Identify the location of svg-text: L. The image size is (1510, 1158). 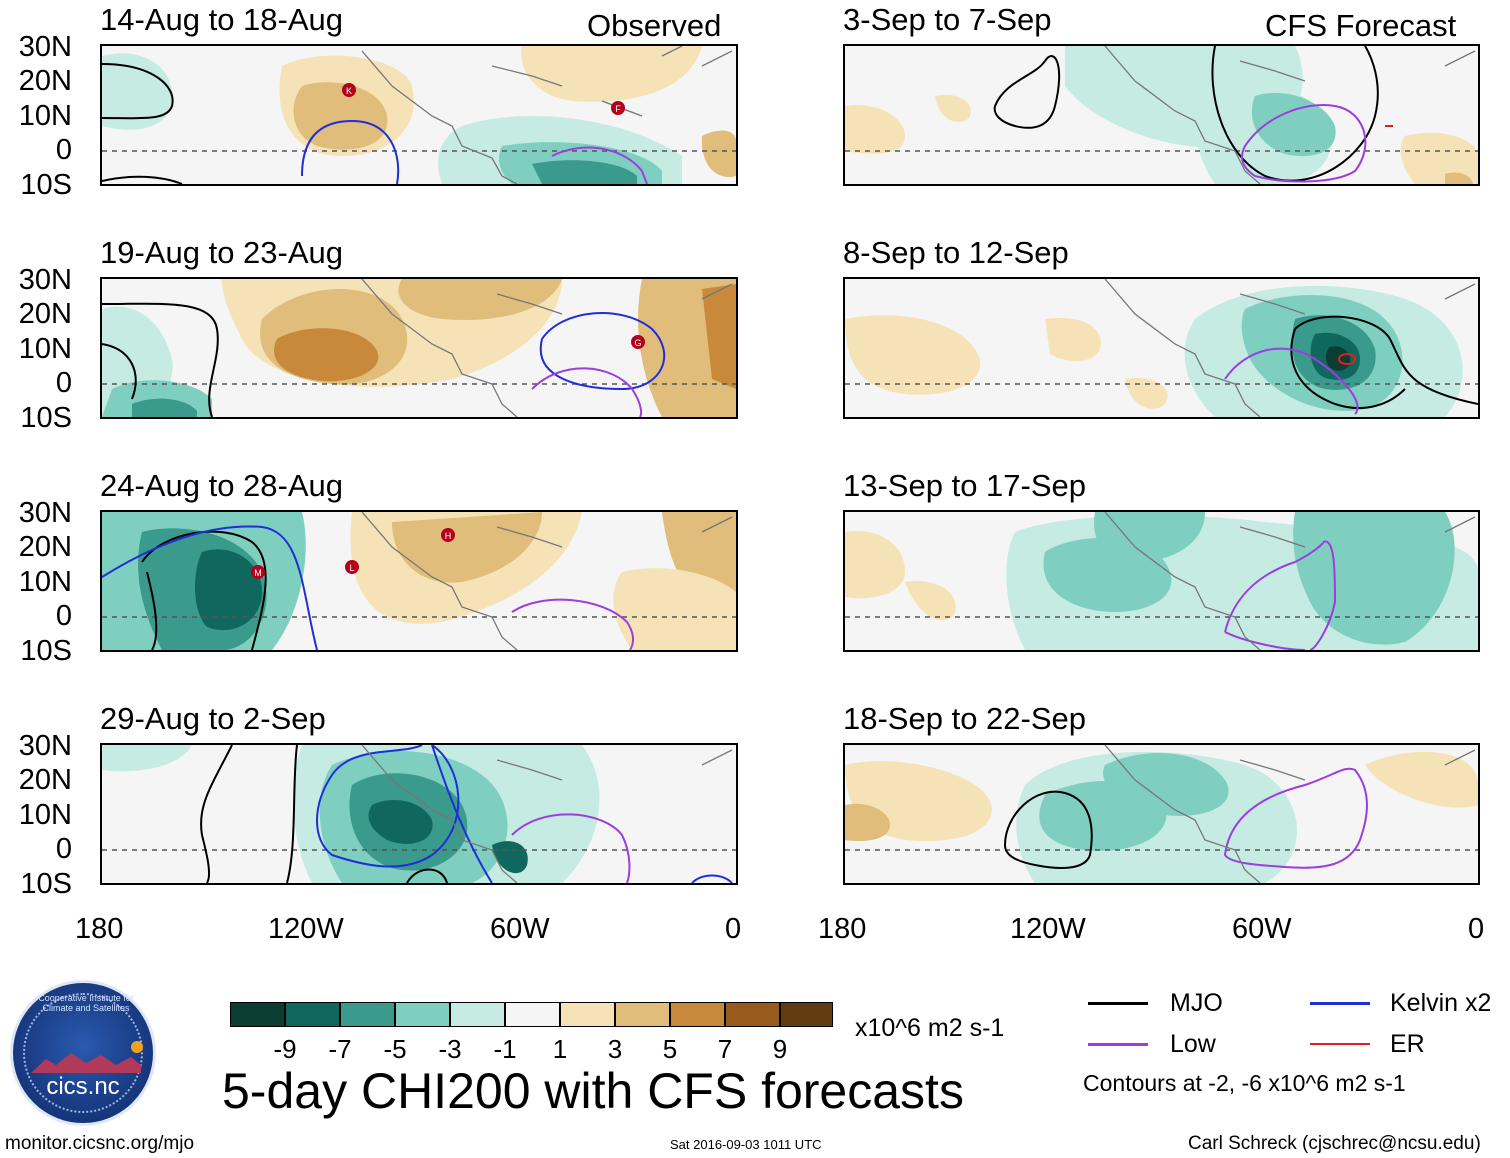
(351, 568).